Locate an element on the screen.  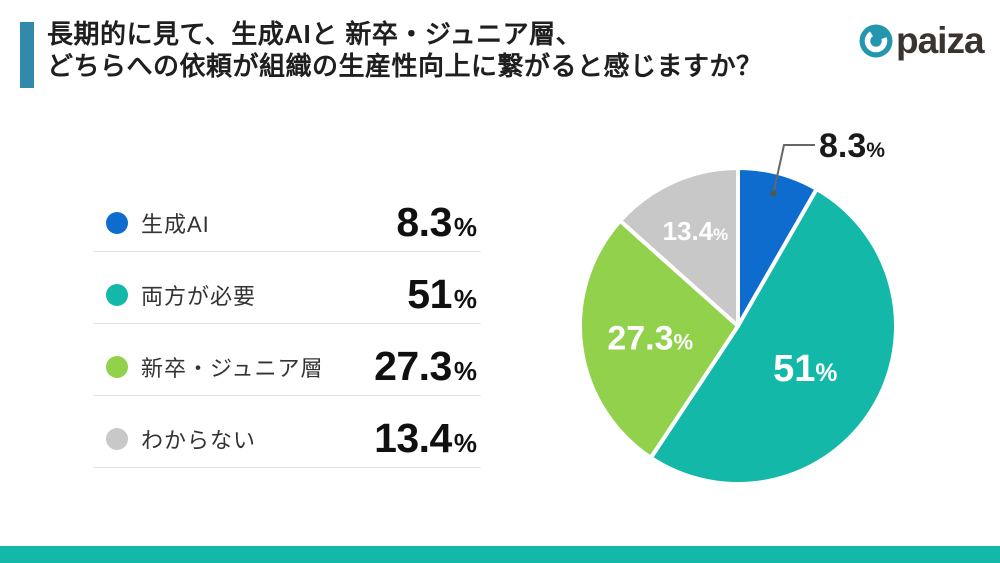
pie-label-inside: 27.3% is located at coordinates (650, 339).